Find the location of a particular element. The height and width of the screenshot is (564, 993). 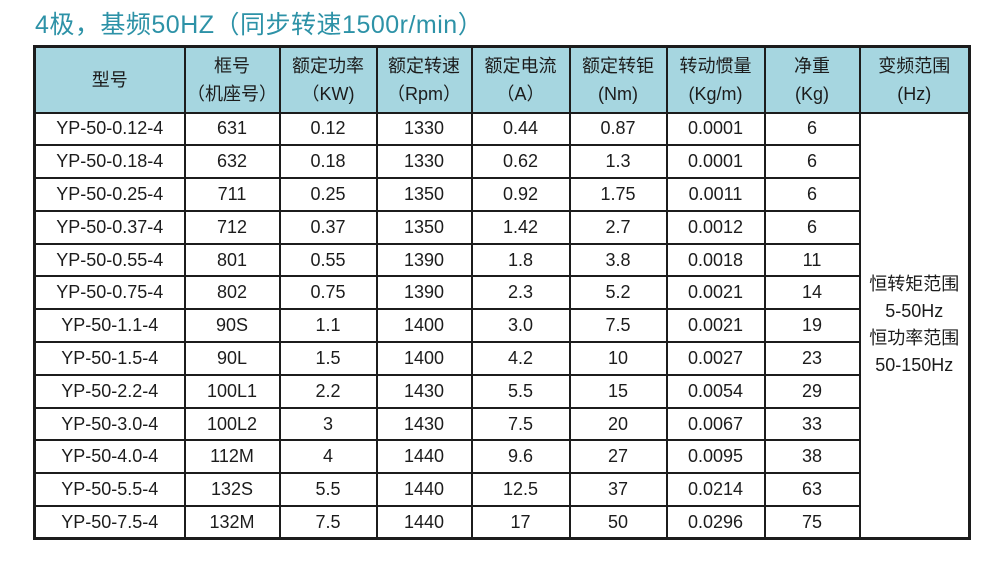

cell-current: 4.2 is located at coordinates (520, 358).